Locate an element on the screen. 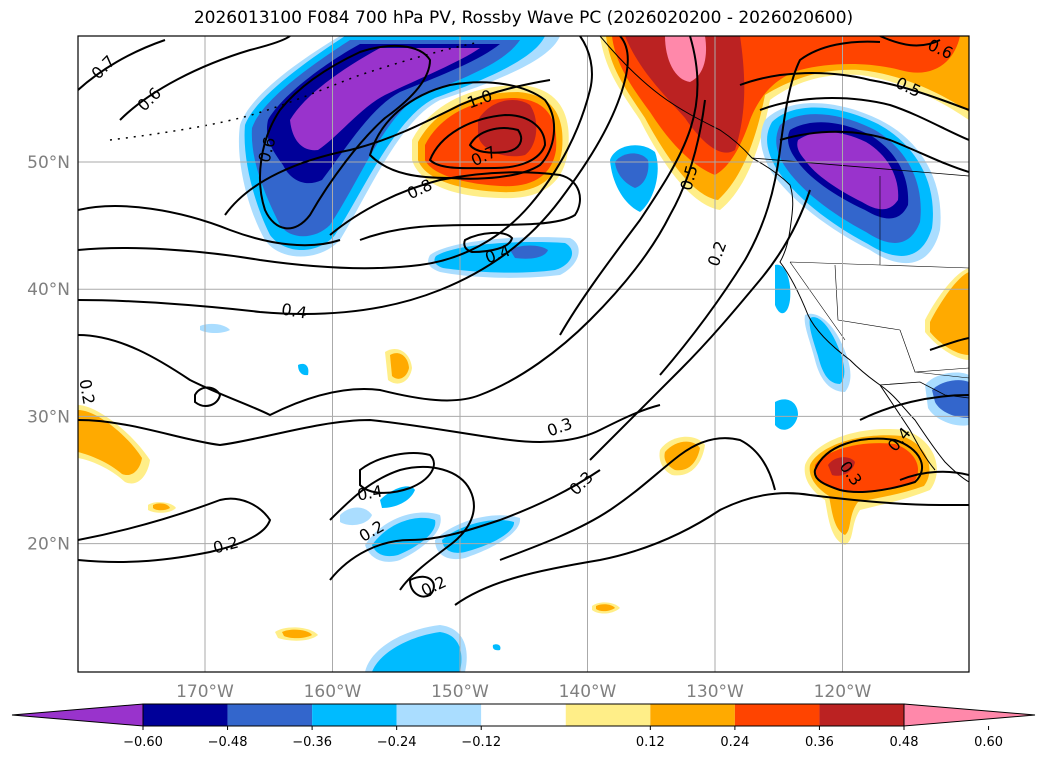 This screenshot has width=1047, height=765. lon-tick-label-2: 150°W is located at coordinates (460, 692).